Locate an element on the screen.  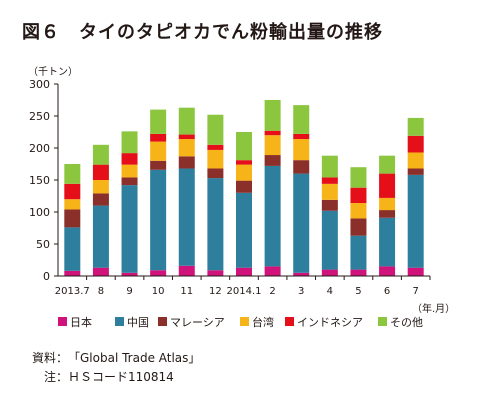
x-tick-label: 2014.1 is located at coordinates (244, 291).